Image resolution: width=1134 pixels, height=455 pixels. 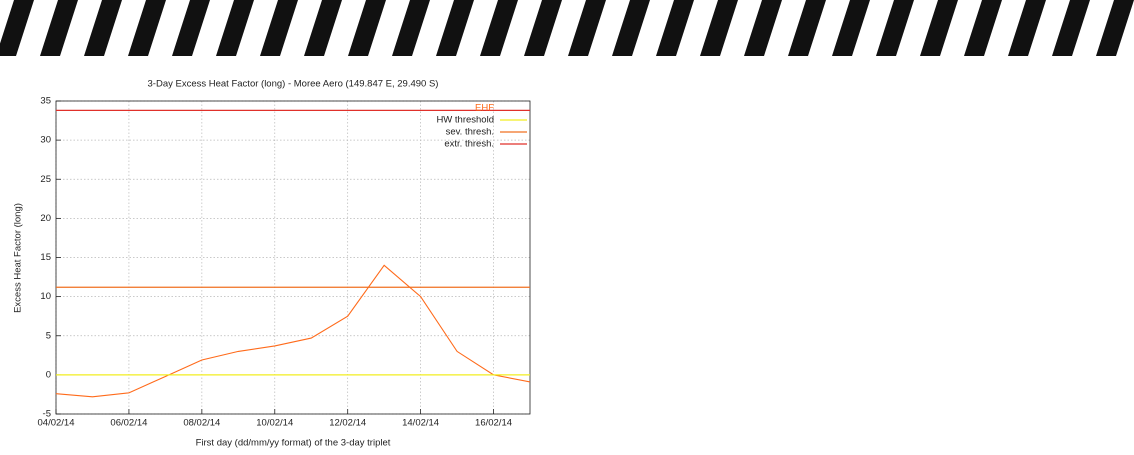 What do you see at coordinates (45, 101) in the screenshot?
I see `y-tick-label: 35` at bounding box center [45, 101].